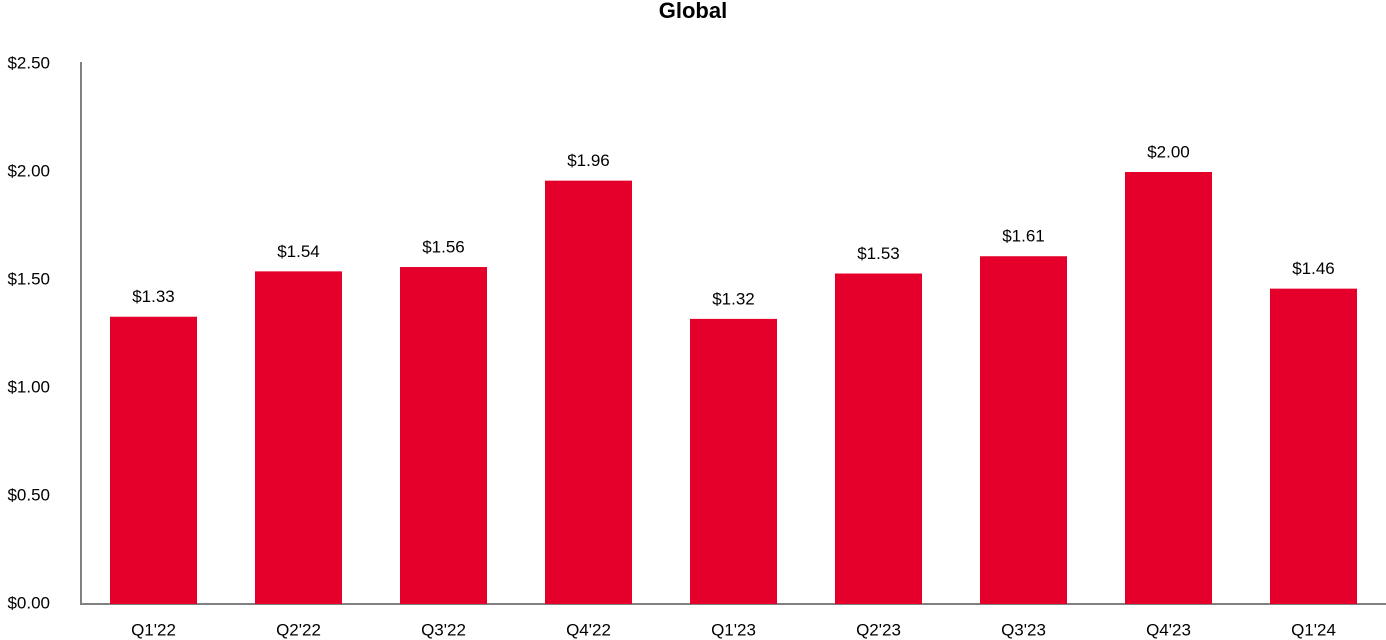 The width and height of the screenshot is (1386, 640). What do you see at coordinates (878, 629) in the screenshot?
I see `x-tick-label: Q2'23` at bounding box center [878, 629].